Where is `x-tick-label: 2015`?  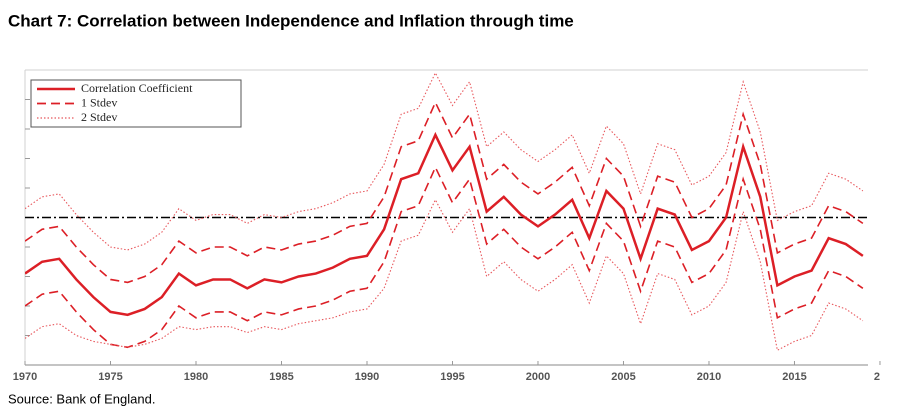
x-tick-label: 2015 is located at coordinates (794, 377).